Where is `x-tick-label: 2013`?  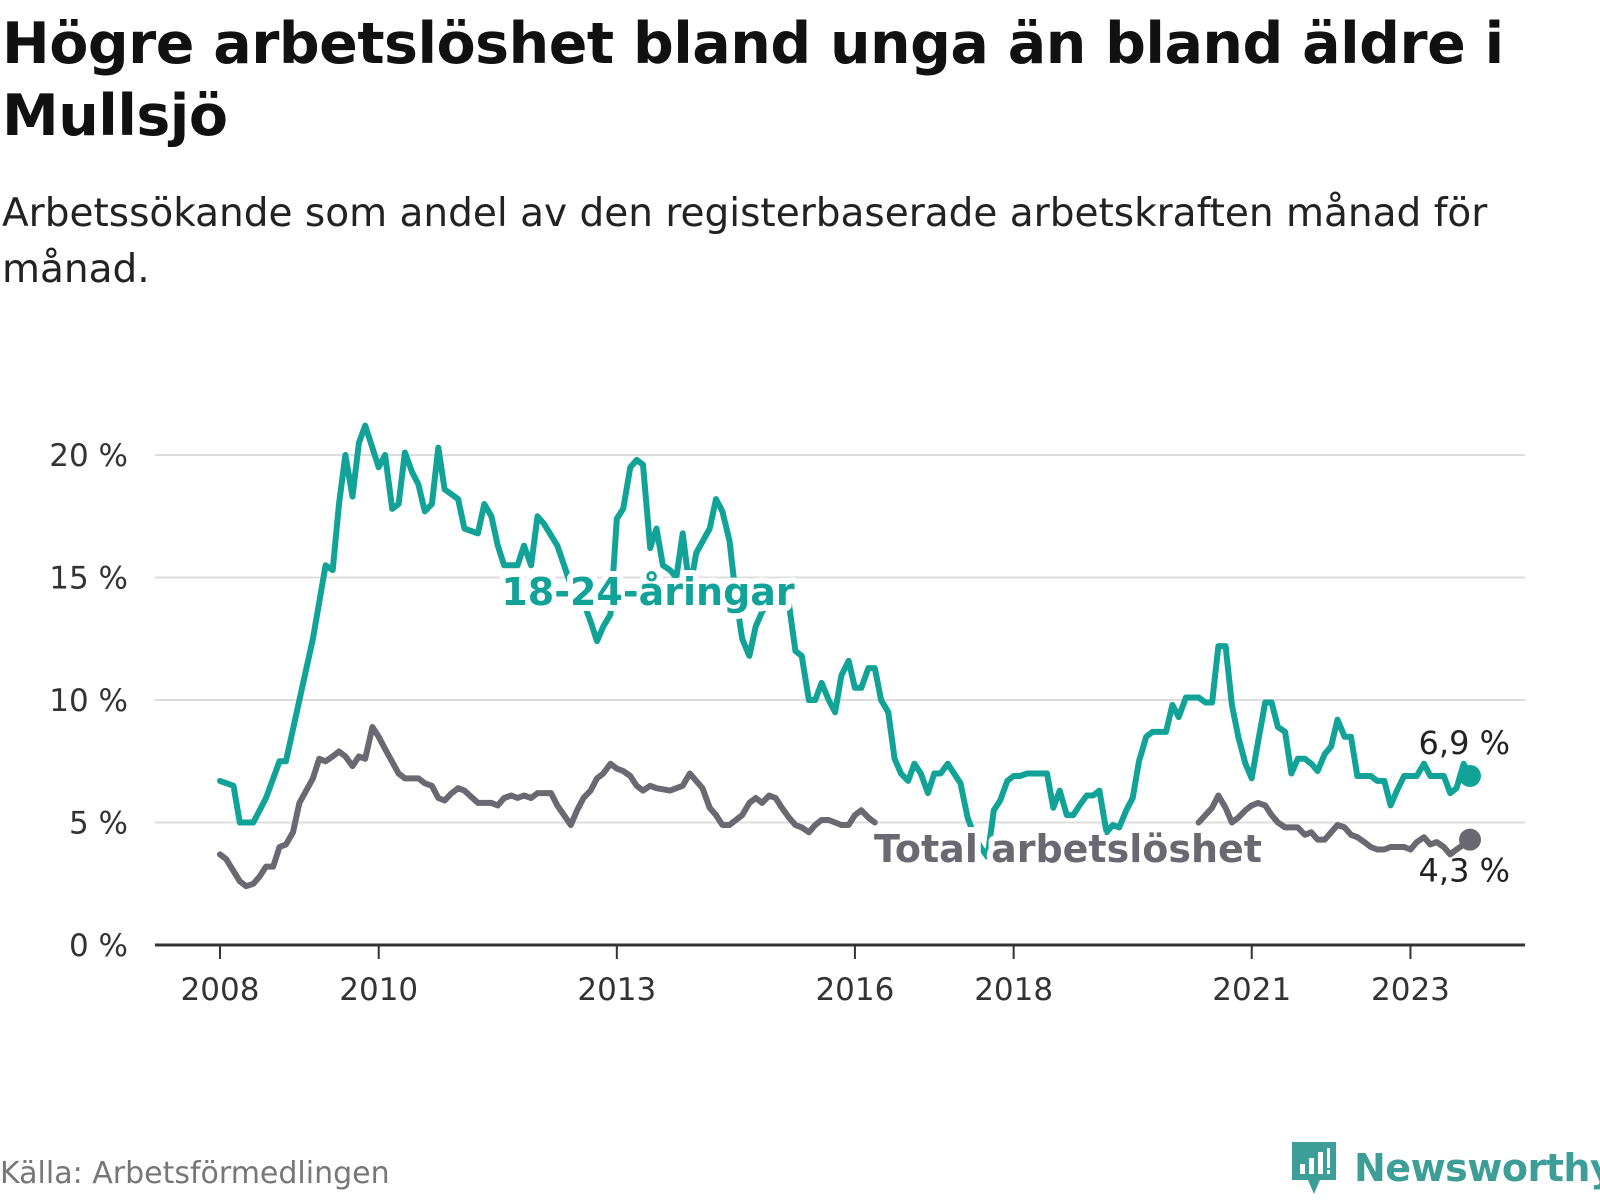
x-tick-label: 2013 is located at coordinates (616, 990).